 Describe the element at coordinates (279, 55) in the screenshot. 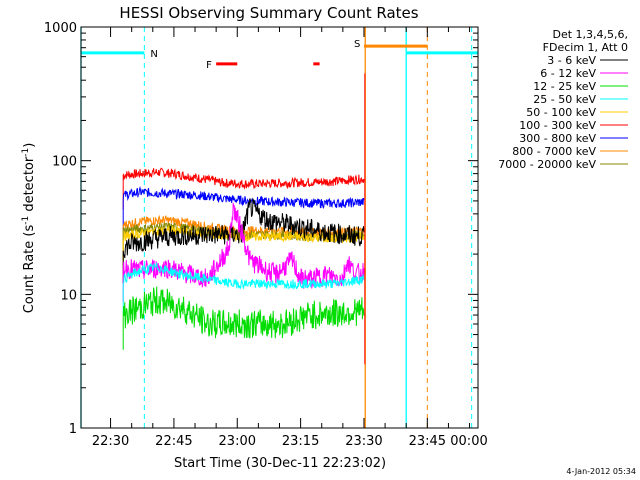

I see `observing-flags: N F S` at that location.